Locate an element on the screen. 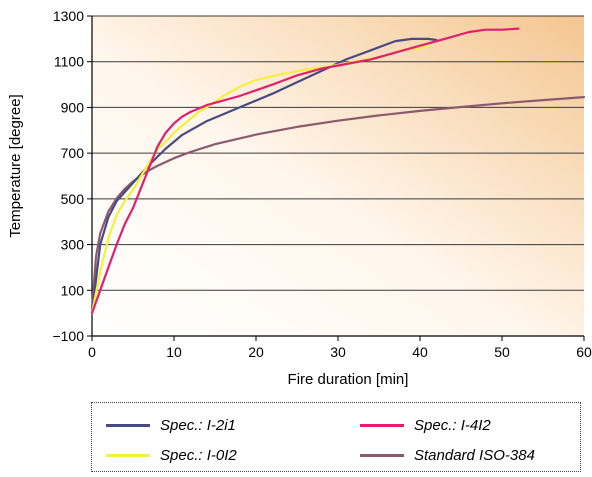 Image resolution: width=592 pixels, height=477 pixels. x-tick-label: 60 is located at coordinates (584, 352).